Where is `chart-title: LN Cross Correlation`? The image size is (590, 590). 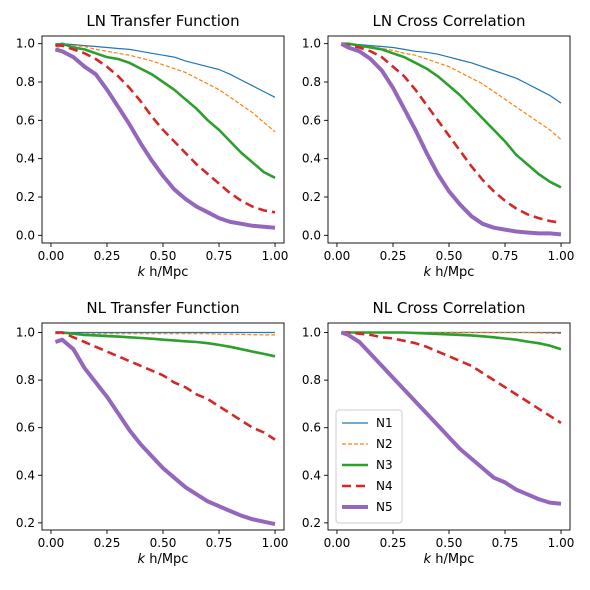
chart-title: LN Cross Correlation is located at coordinates (449, 21).